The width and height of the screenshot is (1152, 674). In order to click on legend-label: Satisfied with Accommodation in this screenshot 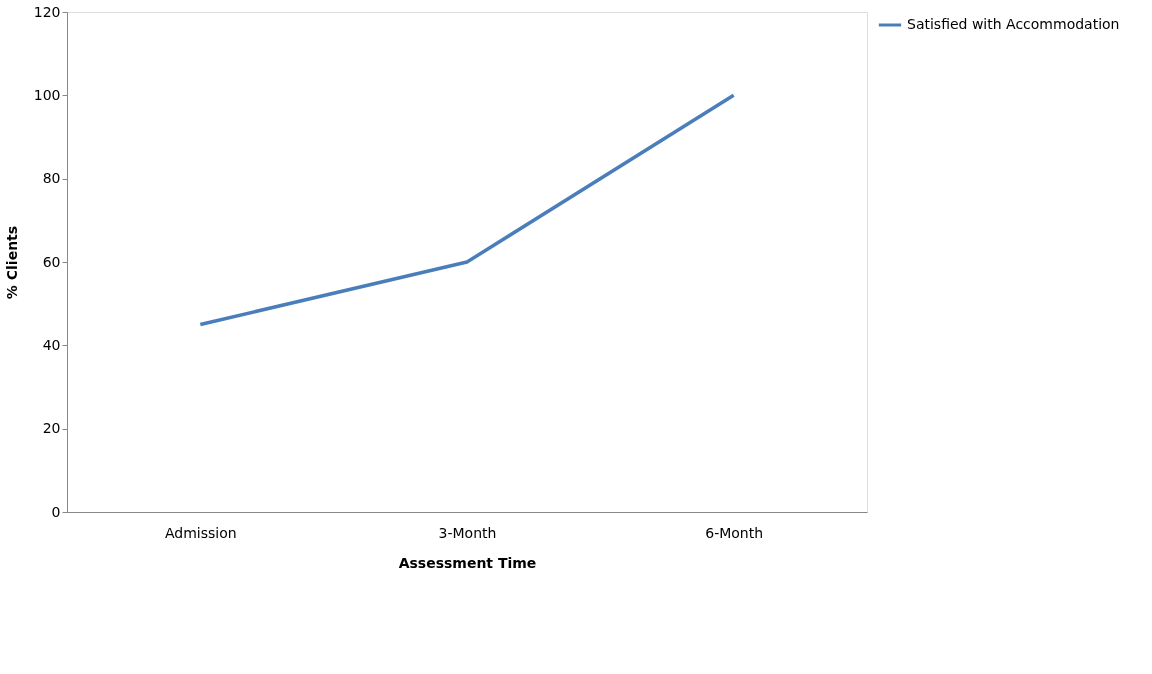, I will do `click(1013, 24)`.